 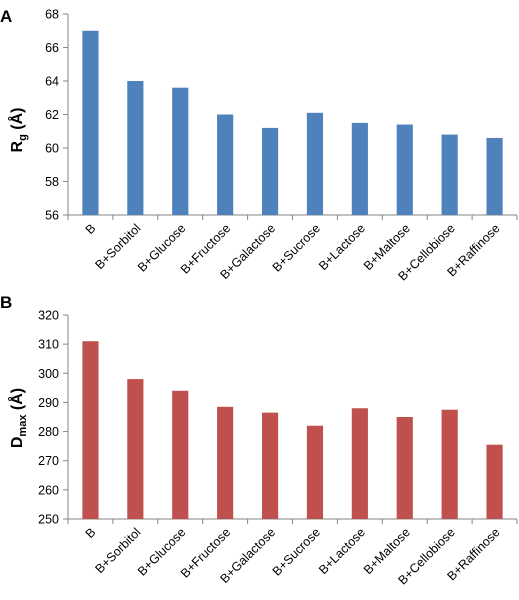 I want to click on y-tick-label-b: 280, so click(x=48, y=432).